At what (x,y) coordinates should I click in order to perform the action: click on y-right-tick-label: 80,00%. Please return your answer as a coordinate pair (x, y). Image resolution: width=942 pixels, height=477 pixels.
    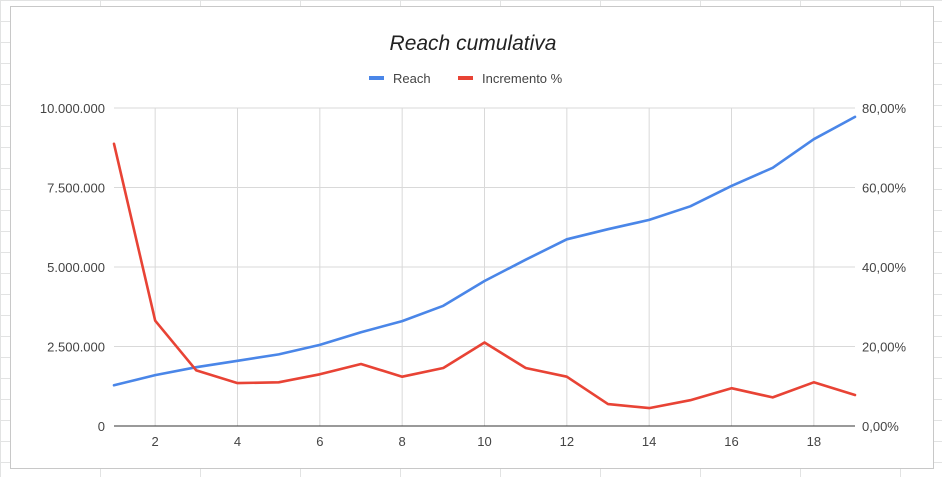
    Looking at the image, I should click on (884, 108).